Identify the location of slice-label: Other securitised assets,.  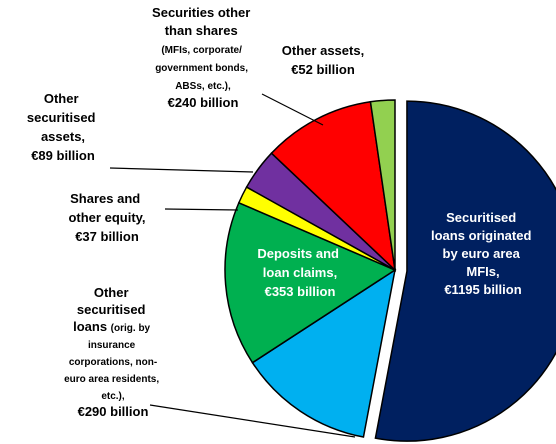
(63, 117).